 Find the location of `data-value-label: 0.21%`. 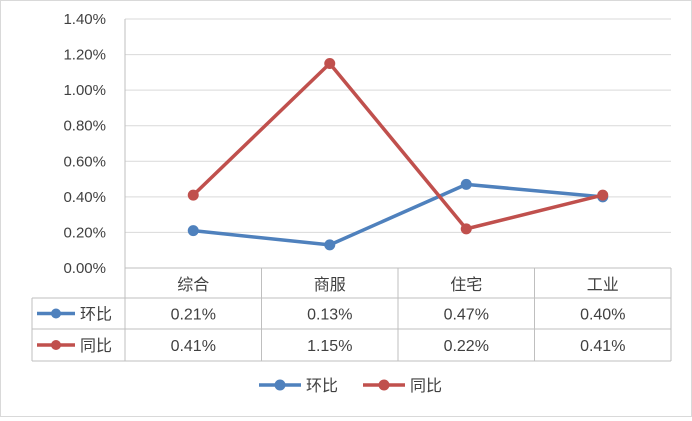

data-value-label: 0.21% is located at coordinates (193, 315).